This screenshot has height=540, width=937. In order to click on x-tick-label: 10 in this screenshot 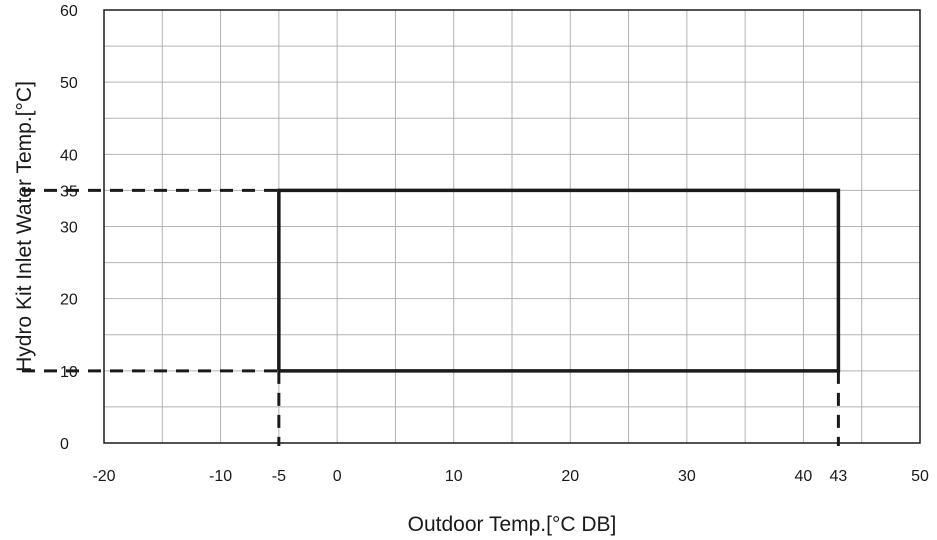, I will do `click(454, 476)`.